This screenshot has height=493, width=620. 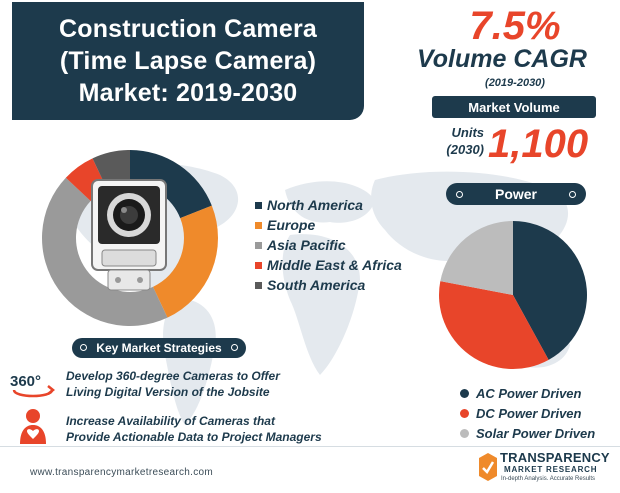 I want to click on title-line-2: (Time Lapse Camera), so click(x=188, y=61).